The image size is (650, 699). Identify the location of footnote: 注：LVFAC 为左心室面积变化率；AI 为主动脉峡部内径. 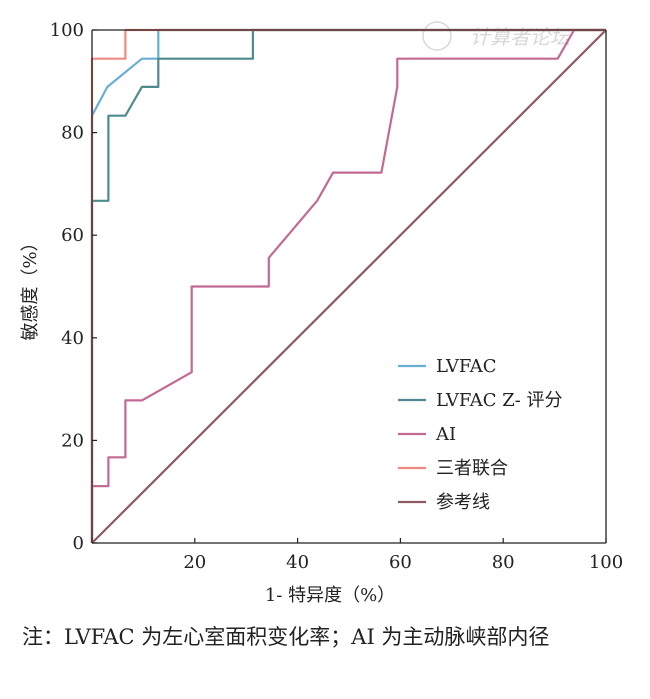
(286, 637).